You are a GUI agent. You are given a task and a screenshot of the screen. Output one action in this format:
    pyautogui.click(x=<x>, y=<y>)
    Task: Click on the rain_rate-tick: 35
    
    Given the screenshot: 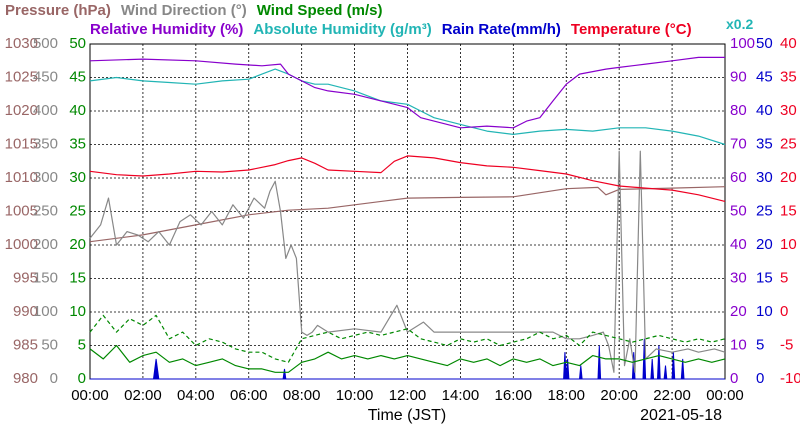 What is the action you would take?
    pyautogui.click(x=764, y=143)
    